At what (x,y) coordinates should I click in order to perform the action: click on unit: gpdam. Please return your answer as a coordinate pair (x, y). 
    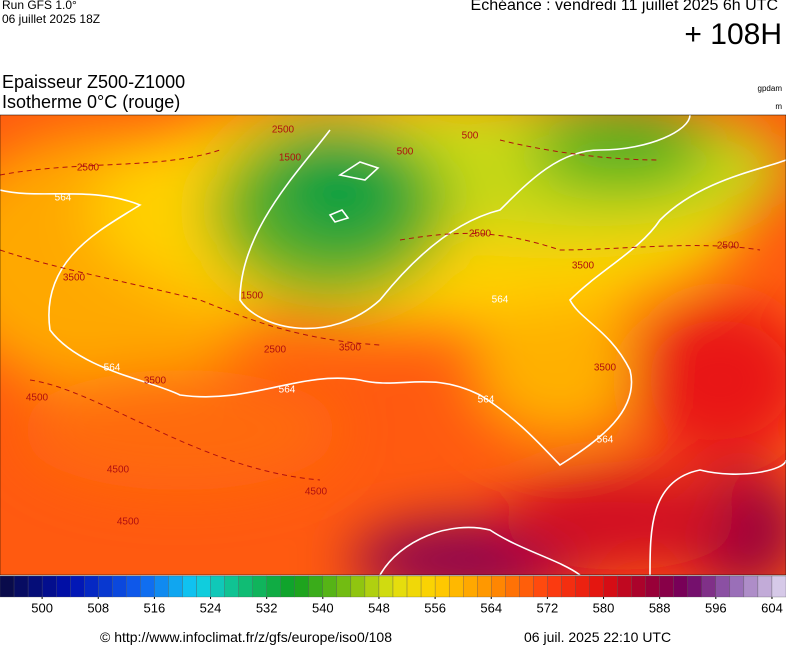
    Looking at the image, I should click on (769, 88).